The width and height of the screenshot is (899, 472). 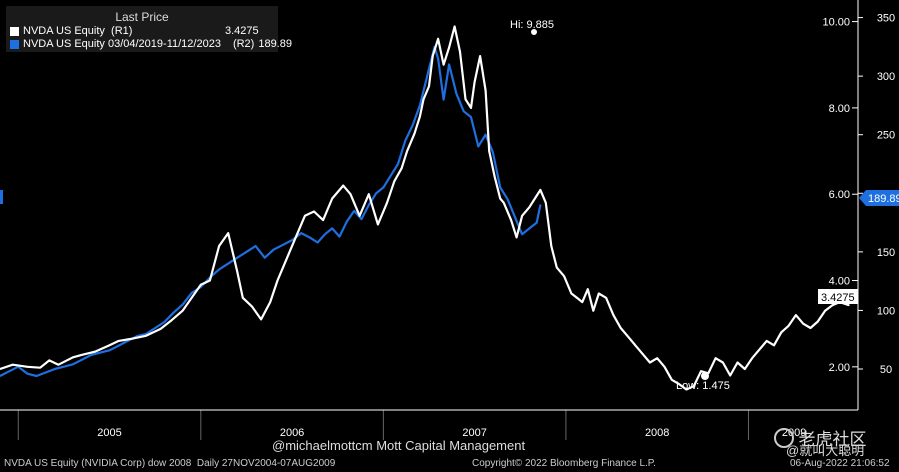 I want to click on r2-tick-label: 300, so click(x=886, y=77).